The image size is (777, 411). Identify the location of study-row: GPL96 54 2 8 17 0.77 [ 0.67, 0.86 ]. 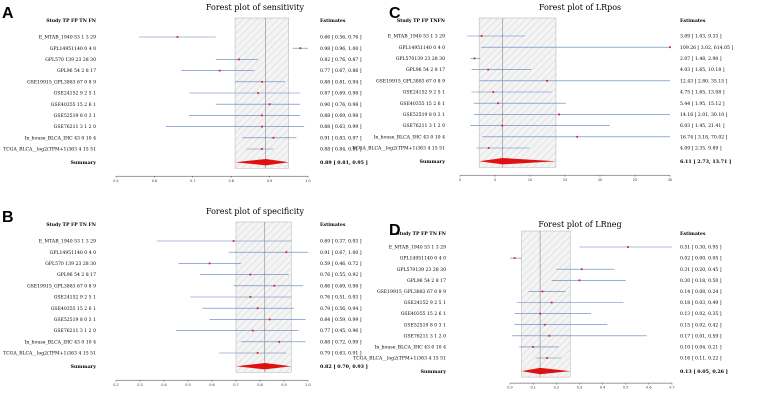
(209, 71).